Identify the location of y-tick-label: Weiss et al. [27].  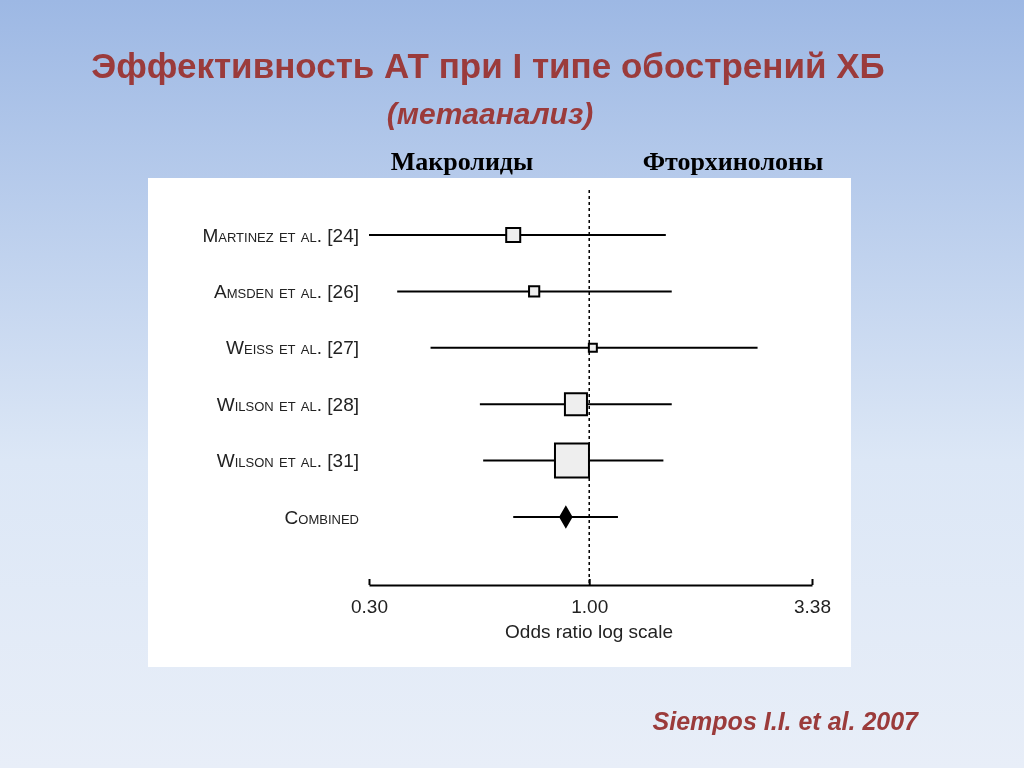
(292, 348).